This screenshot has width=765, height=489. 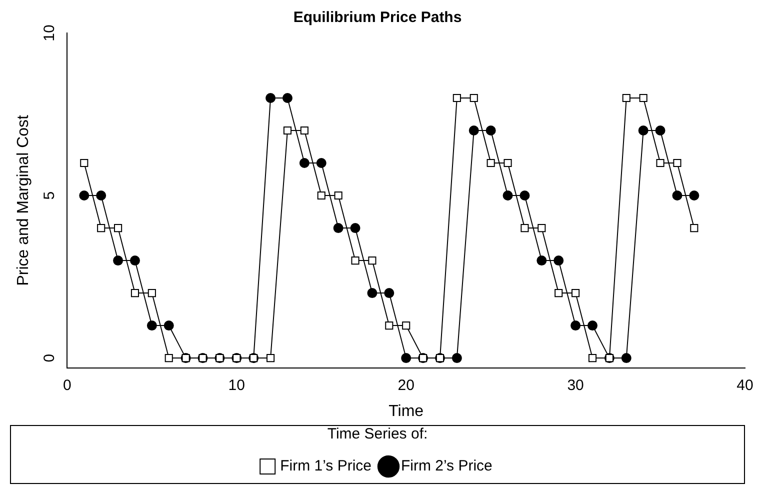 I want to click on x-tick-label: 40, so click(x=745, y=385).